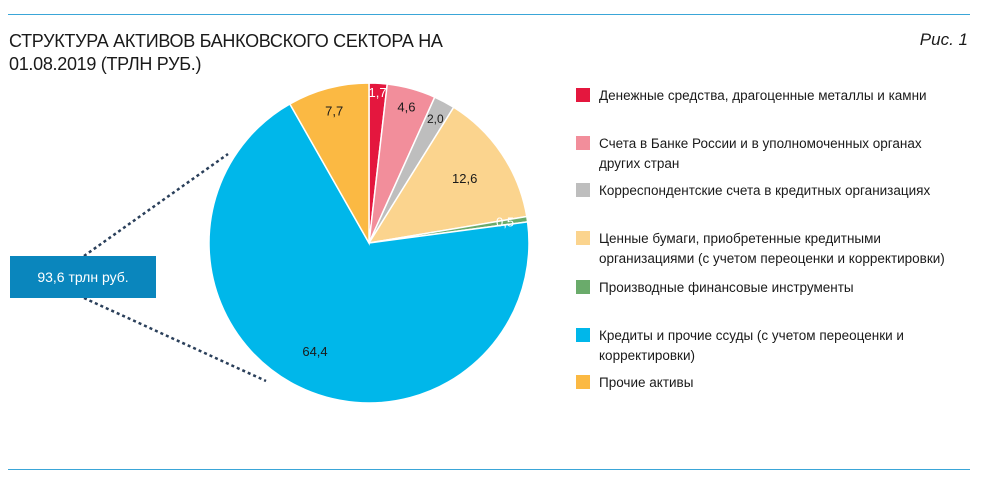  Describe the element at coordinates (406, 106) in the screenshot. I see `slice-value-label: 4,6` at that location.